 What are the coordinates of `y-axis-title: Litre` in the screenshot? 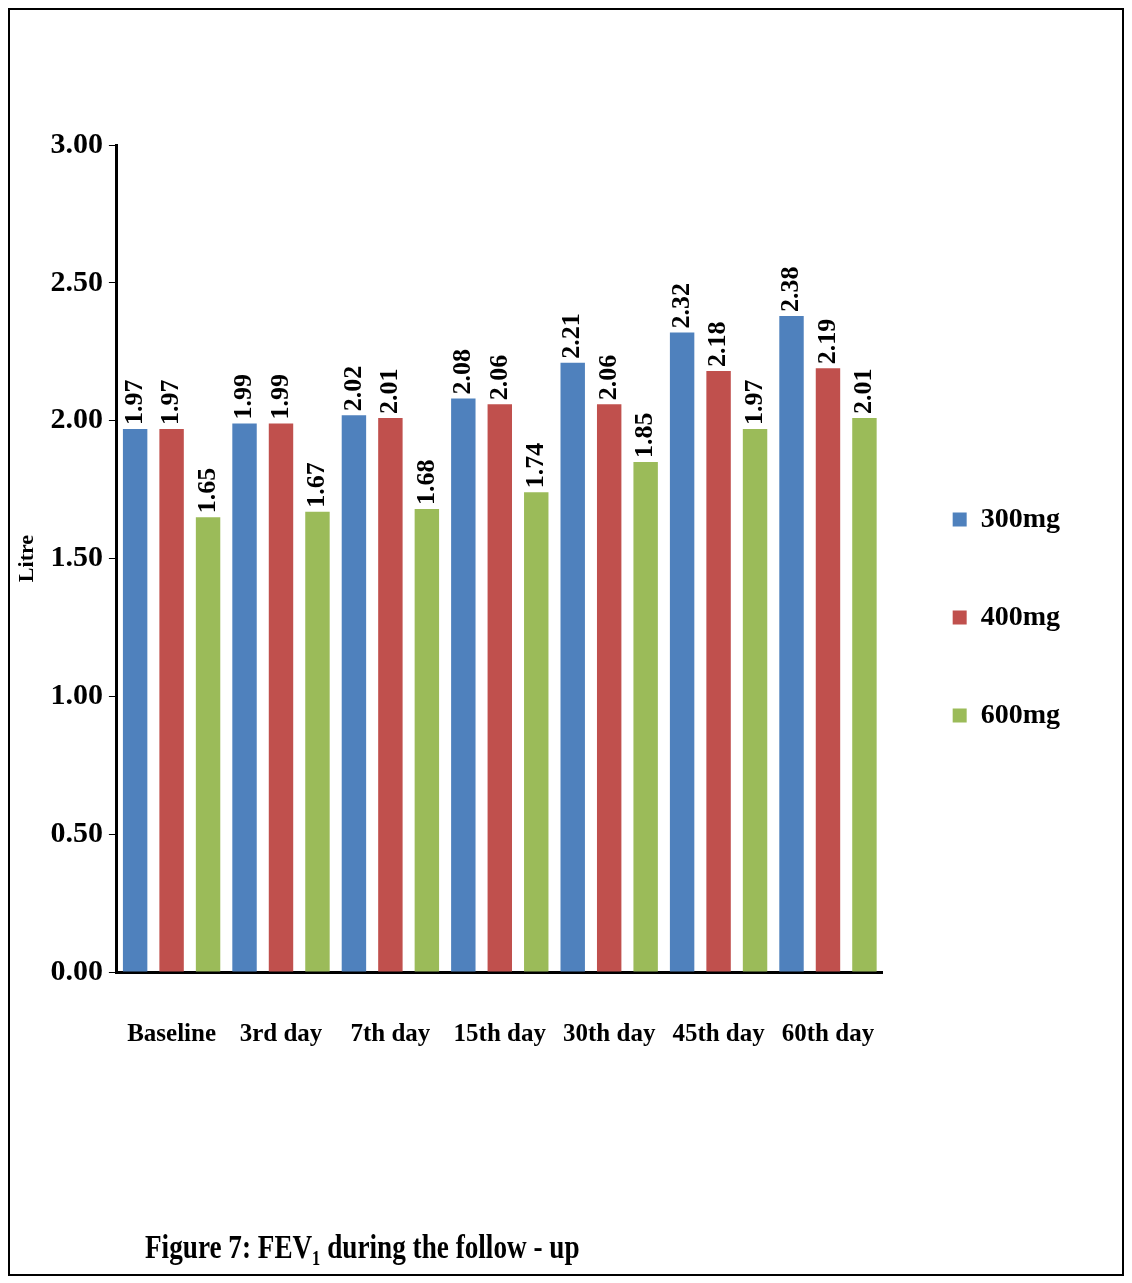 It's located at (25, 558).